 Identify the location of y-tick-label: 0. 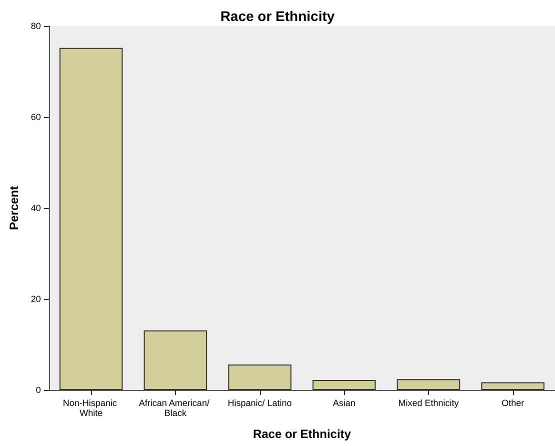
(38, 390).